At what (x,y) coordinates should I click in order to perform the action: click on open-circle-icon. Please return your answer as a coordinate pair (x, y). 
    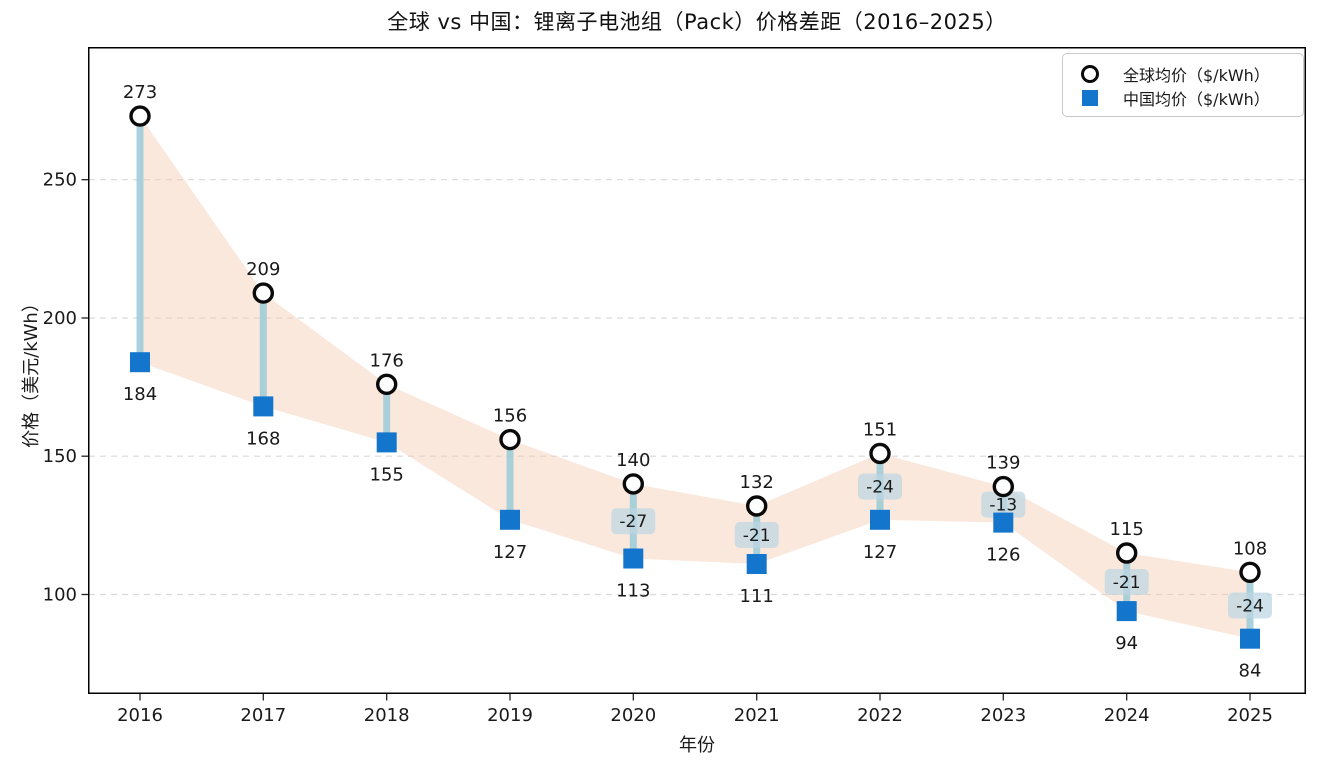
    Looking at the image, I should click on (1090, 74).